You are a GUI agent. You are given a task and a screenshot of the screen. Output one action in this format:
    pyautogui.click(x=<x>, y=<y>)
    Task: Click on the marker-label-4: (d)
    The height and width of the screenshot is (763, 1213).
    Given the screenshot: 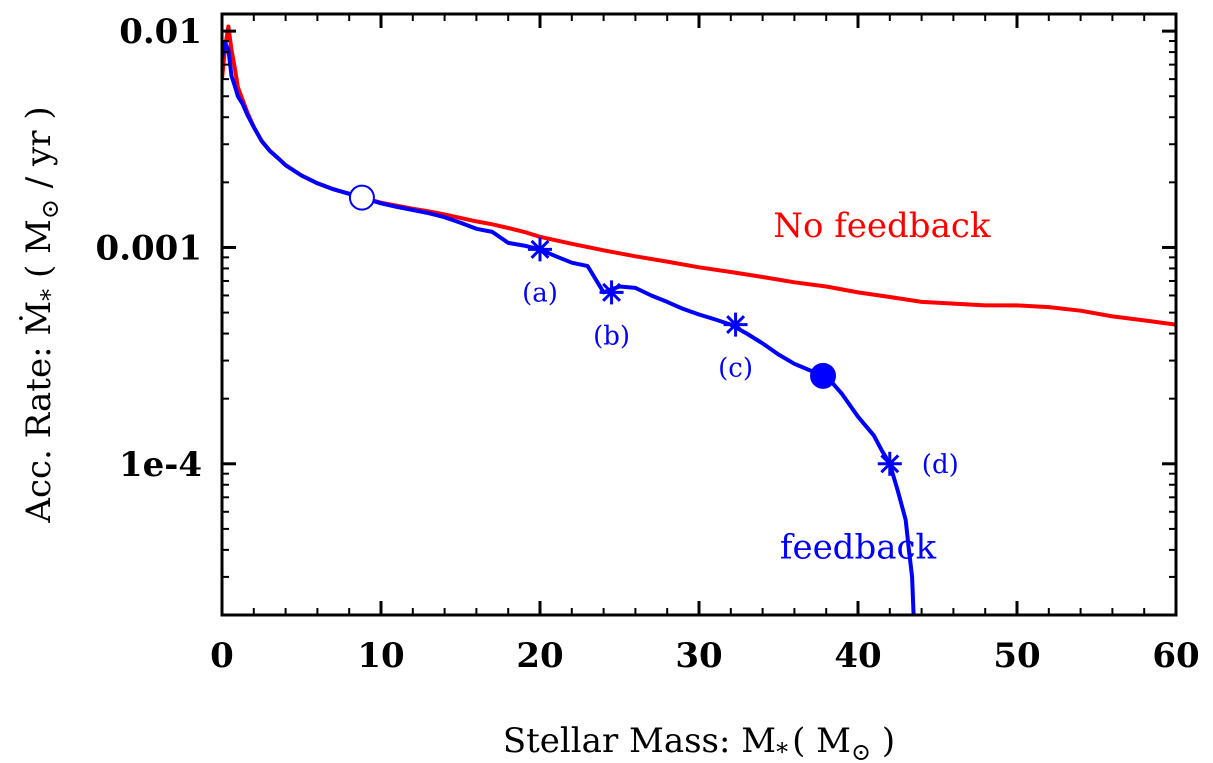 What is the action you would take?
    pyautogui.click(x=940, y=465)
    